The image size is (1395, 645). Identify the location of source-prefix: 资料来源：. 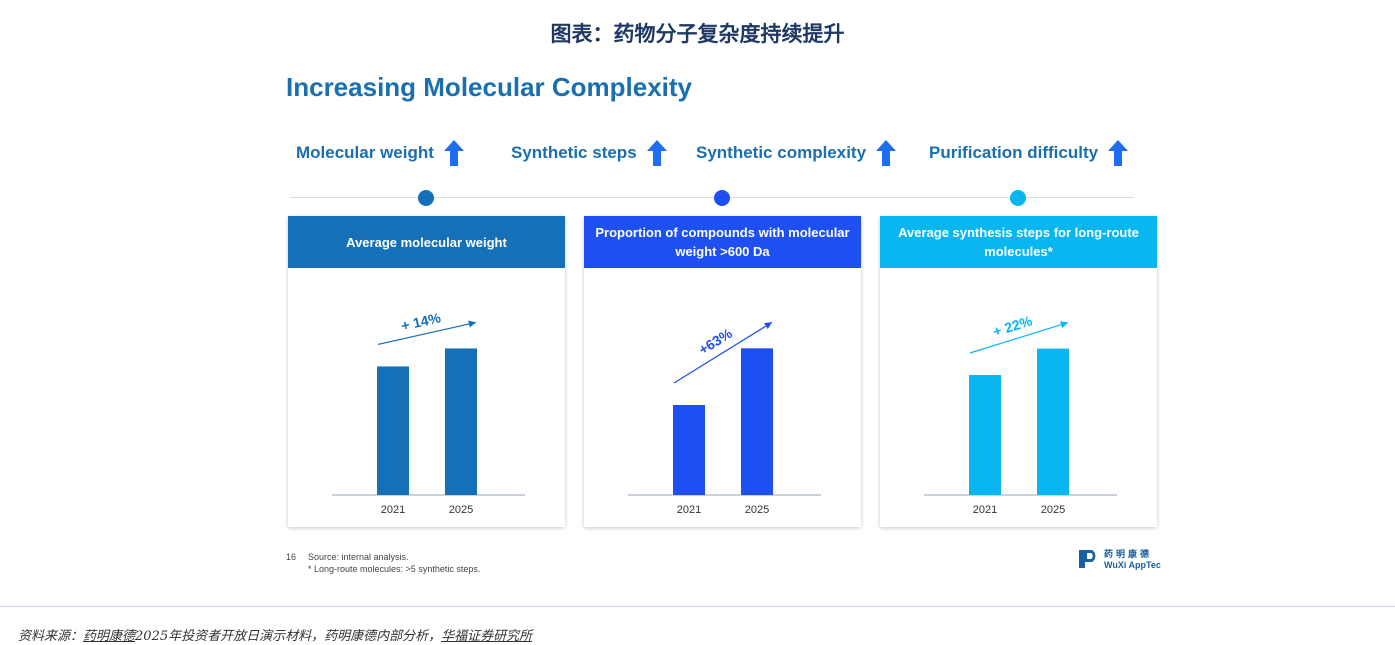
(51, 636).